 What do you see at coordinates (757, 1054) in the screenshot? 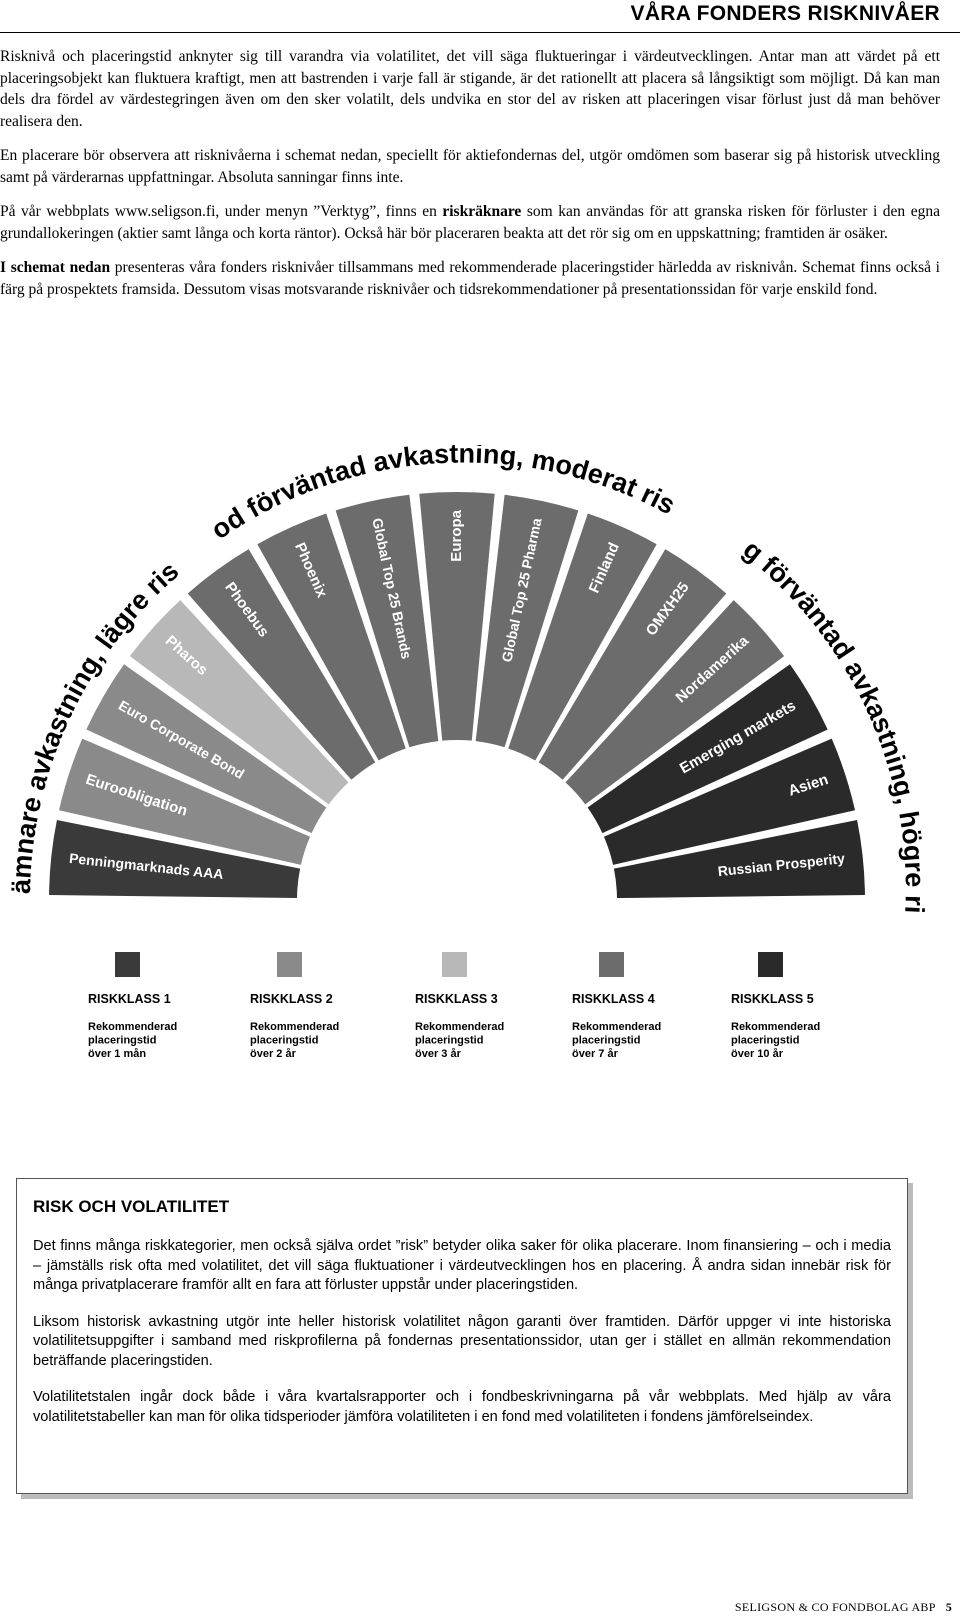
I see `legend-text: över 10 år` at bounding box center [757, 1054].